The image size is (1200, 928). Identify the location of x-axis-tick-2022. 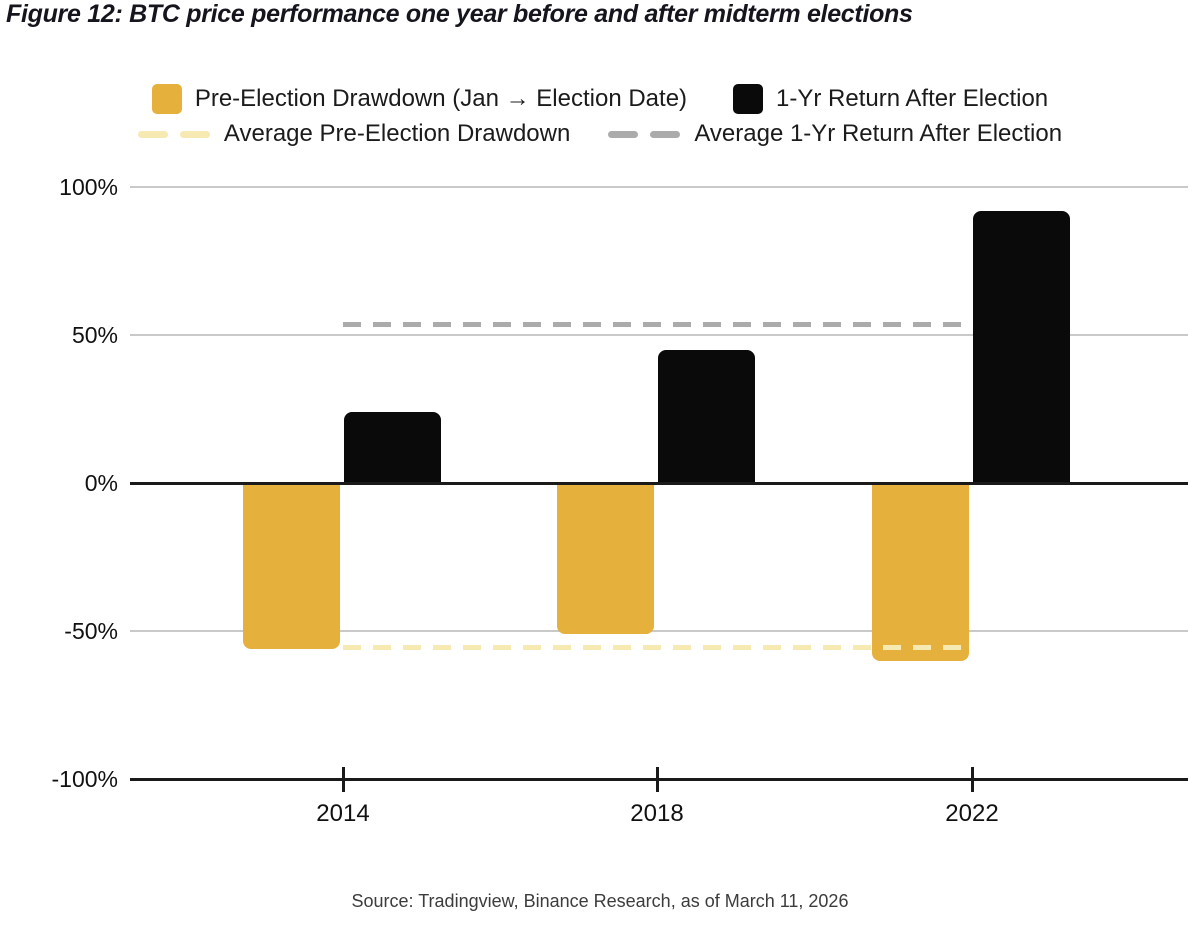
(972, 779).